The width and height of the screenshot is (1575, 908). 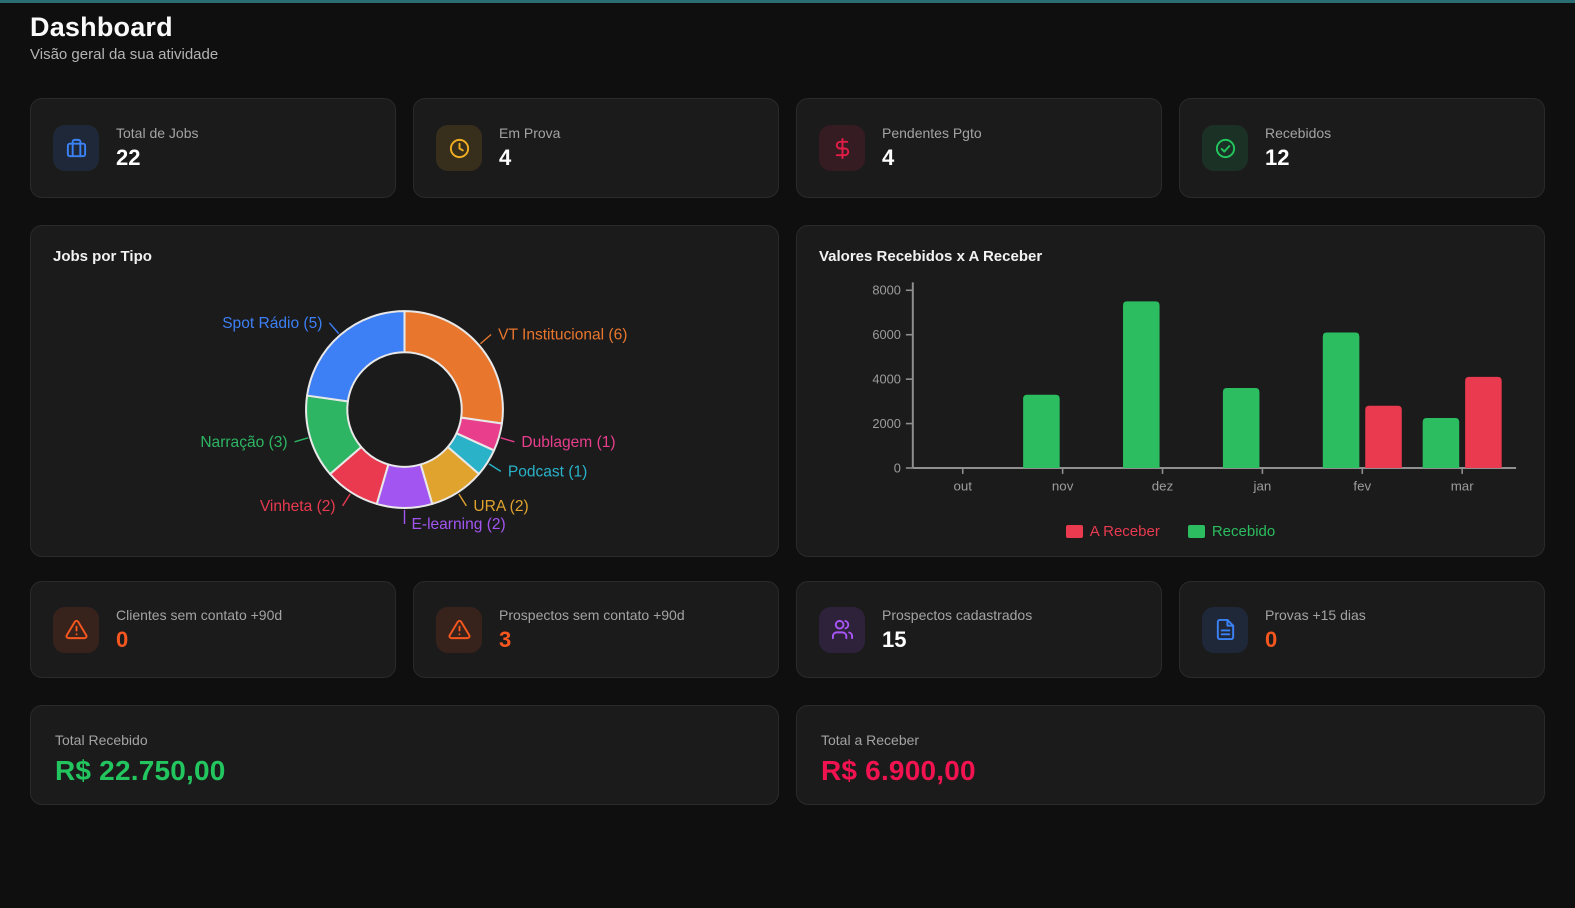 What do you see at coordinates (886, 423) in the screenshot?
I see `y-tick-label: 2000` at bounding box center [886, 423].